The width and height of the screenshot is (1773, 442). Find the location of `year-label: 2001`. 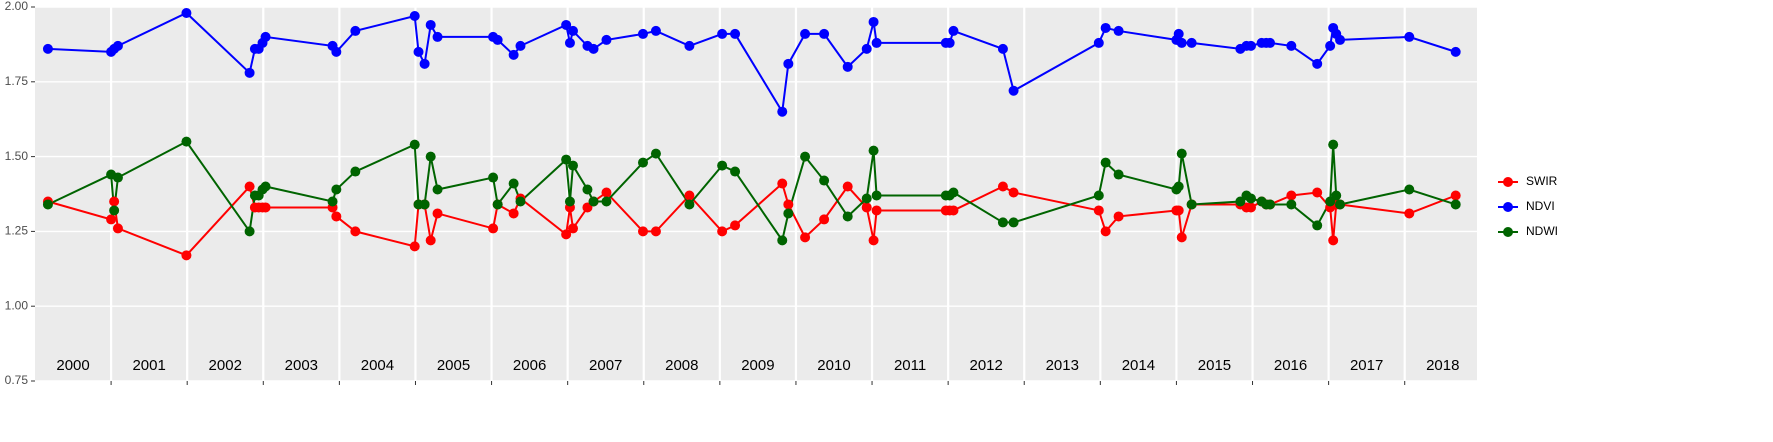

year-label: 2001 is located at coordinates (148, 365).